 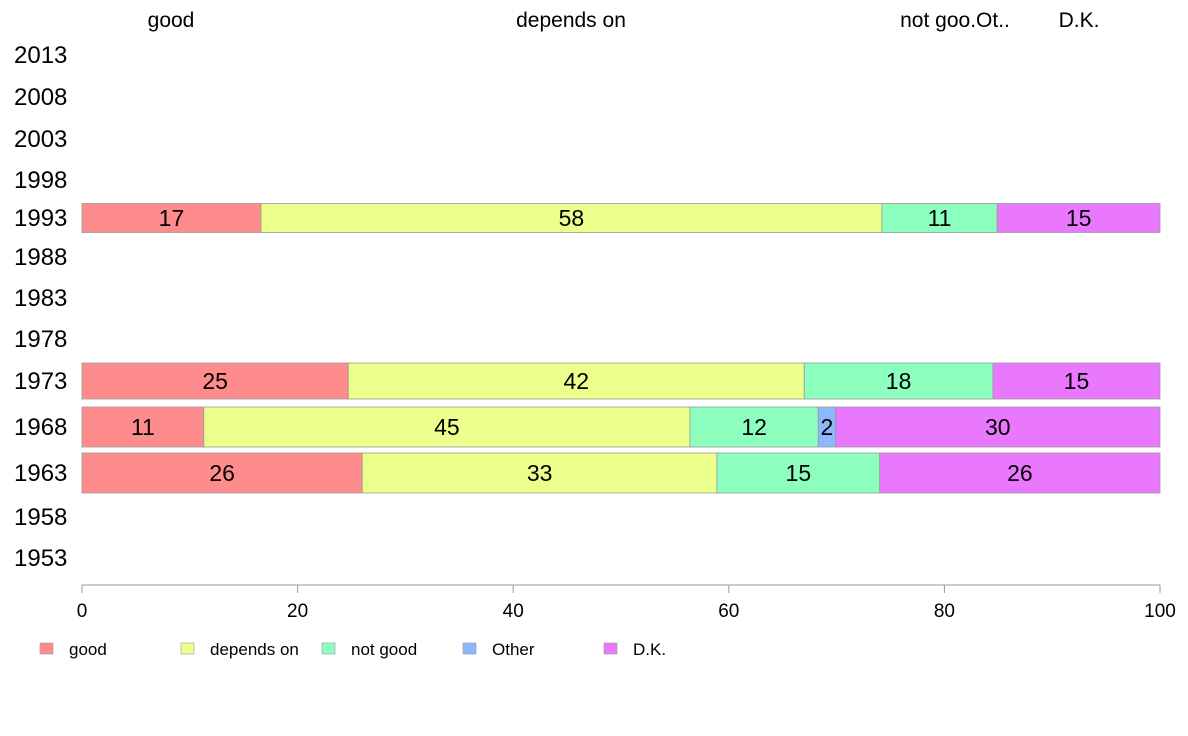 I want to click on year-label: 1988, so click(x=40, y=257).